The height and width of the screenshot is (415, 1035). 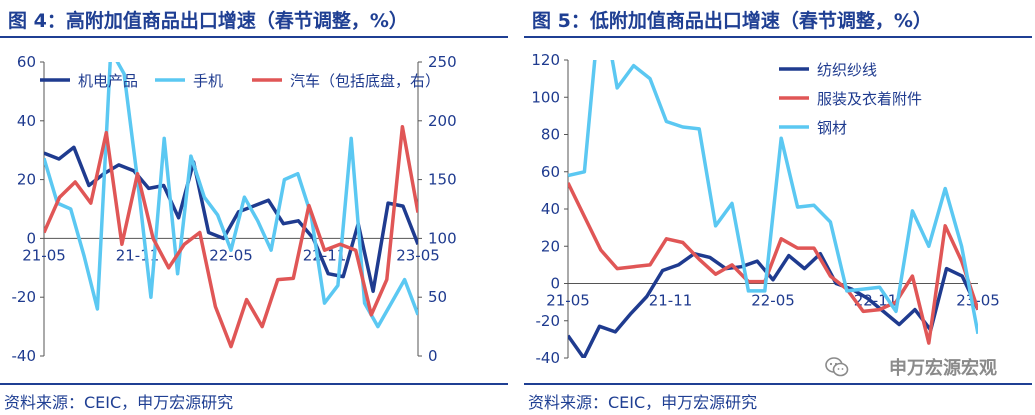 I want to click on wechat-icon, so click(x=837, y=367).